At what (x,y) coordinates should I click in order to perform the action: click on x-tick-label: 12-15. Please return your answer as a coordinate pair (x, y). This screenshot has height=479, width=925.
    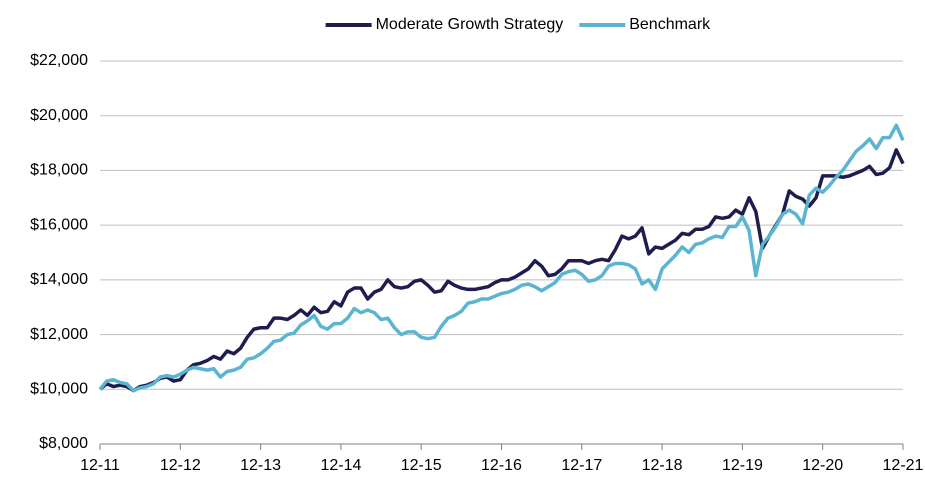
    Looking at the image, I should click on (421, 465).